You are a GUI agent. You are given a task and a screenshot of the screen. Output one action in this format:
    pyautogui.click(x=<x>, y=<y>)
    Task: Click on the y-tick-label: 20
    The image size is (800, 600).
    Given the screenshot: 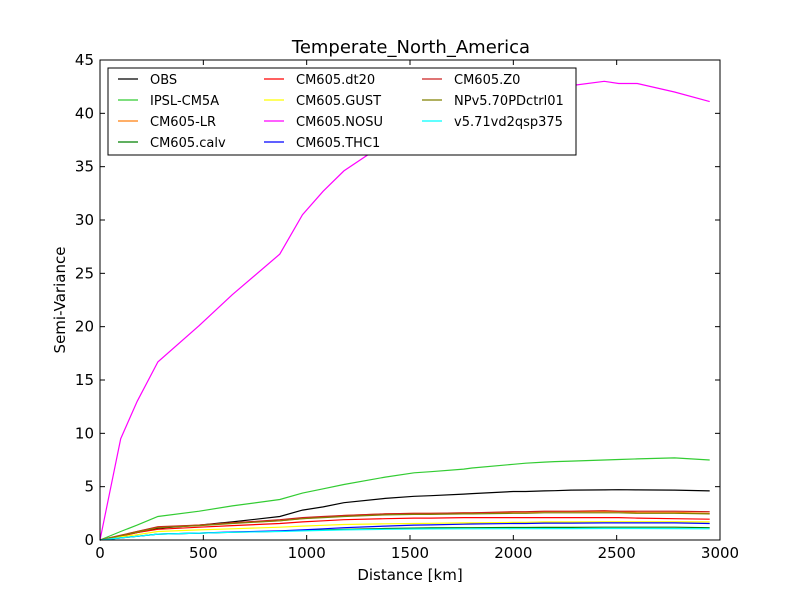 What is the action you would take?
    pyautogui.click(x=84, y=327)
    